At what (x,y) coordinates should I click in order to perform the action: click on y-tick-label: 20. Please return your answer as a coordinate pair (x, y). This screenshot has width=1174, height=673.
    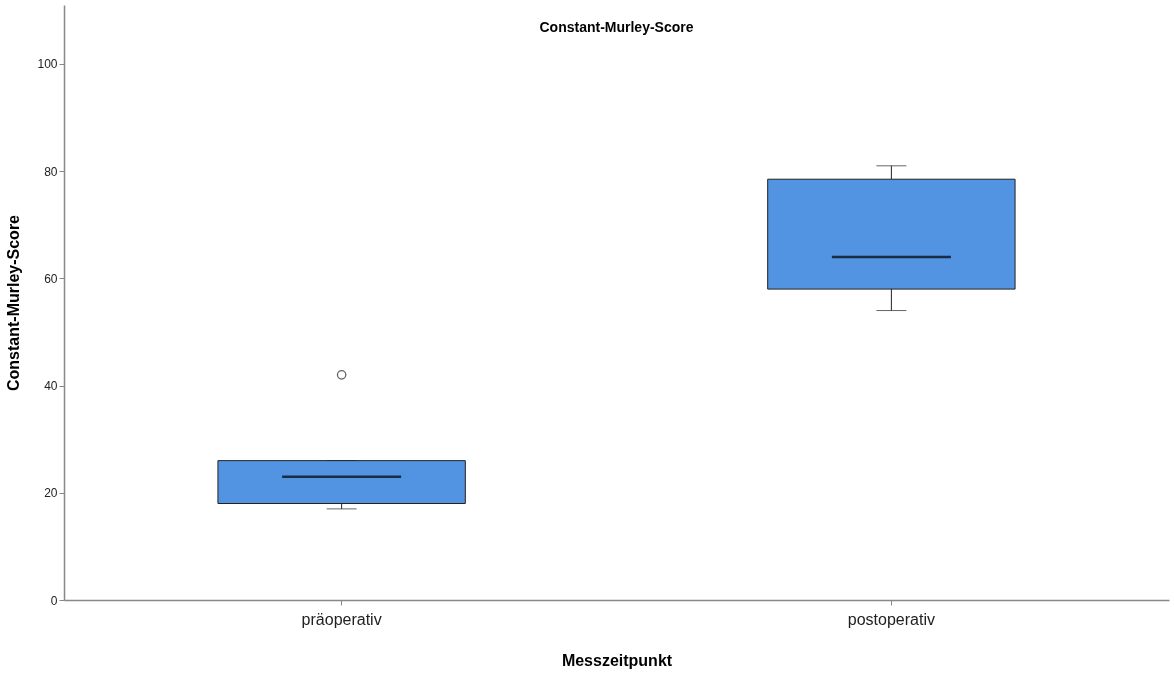
    Looking at the image, I should click on (51, 493).